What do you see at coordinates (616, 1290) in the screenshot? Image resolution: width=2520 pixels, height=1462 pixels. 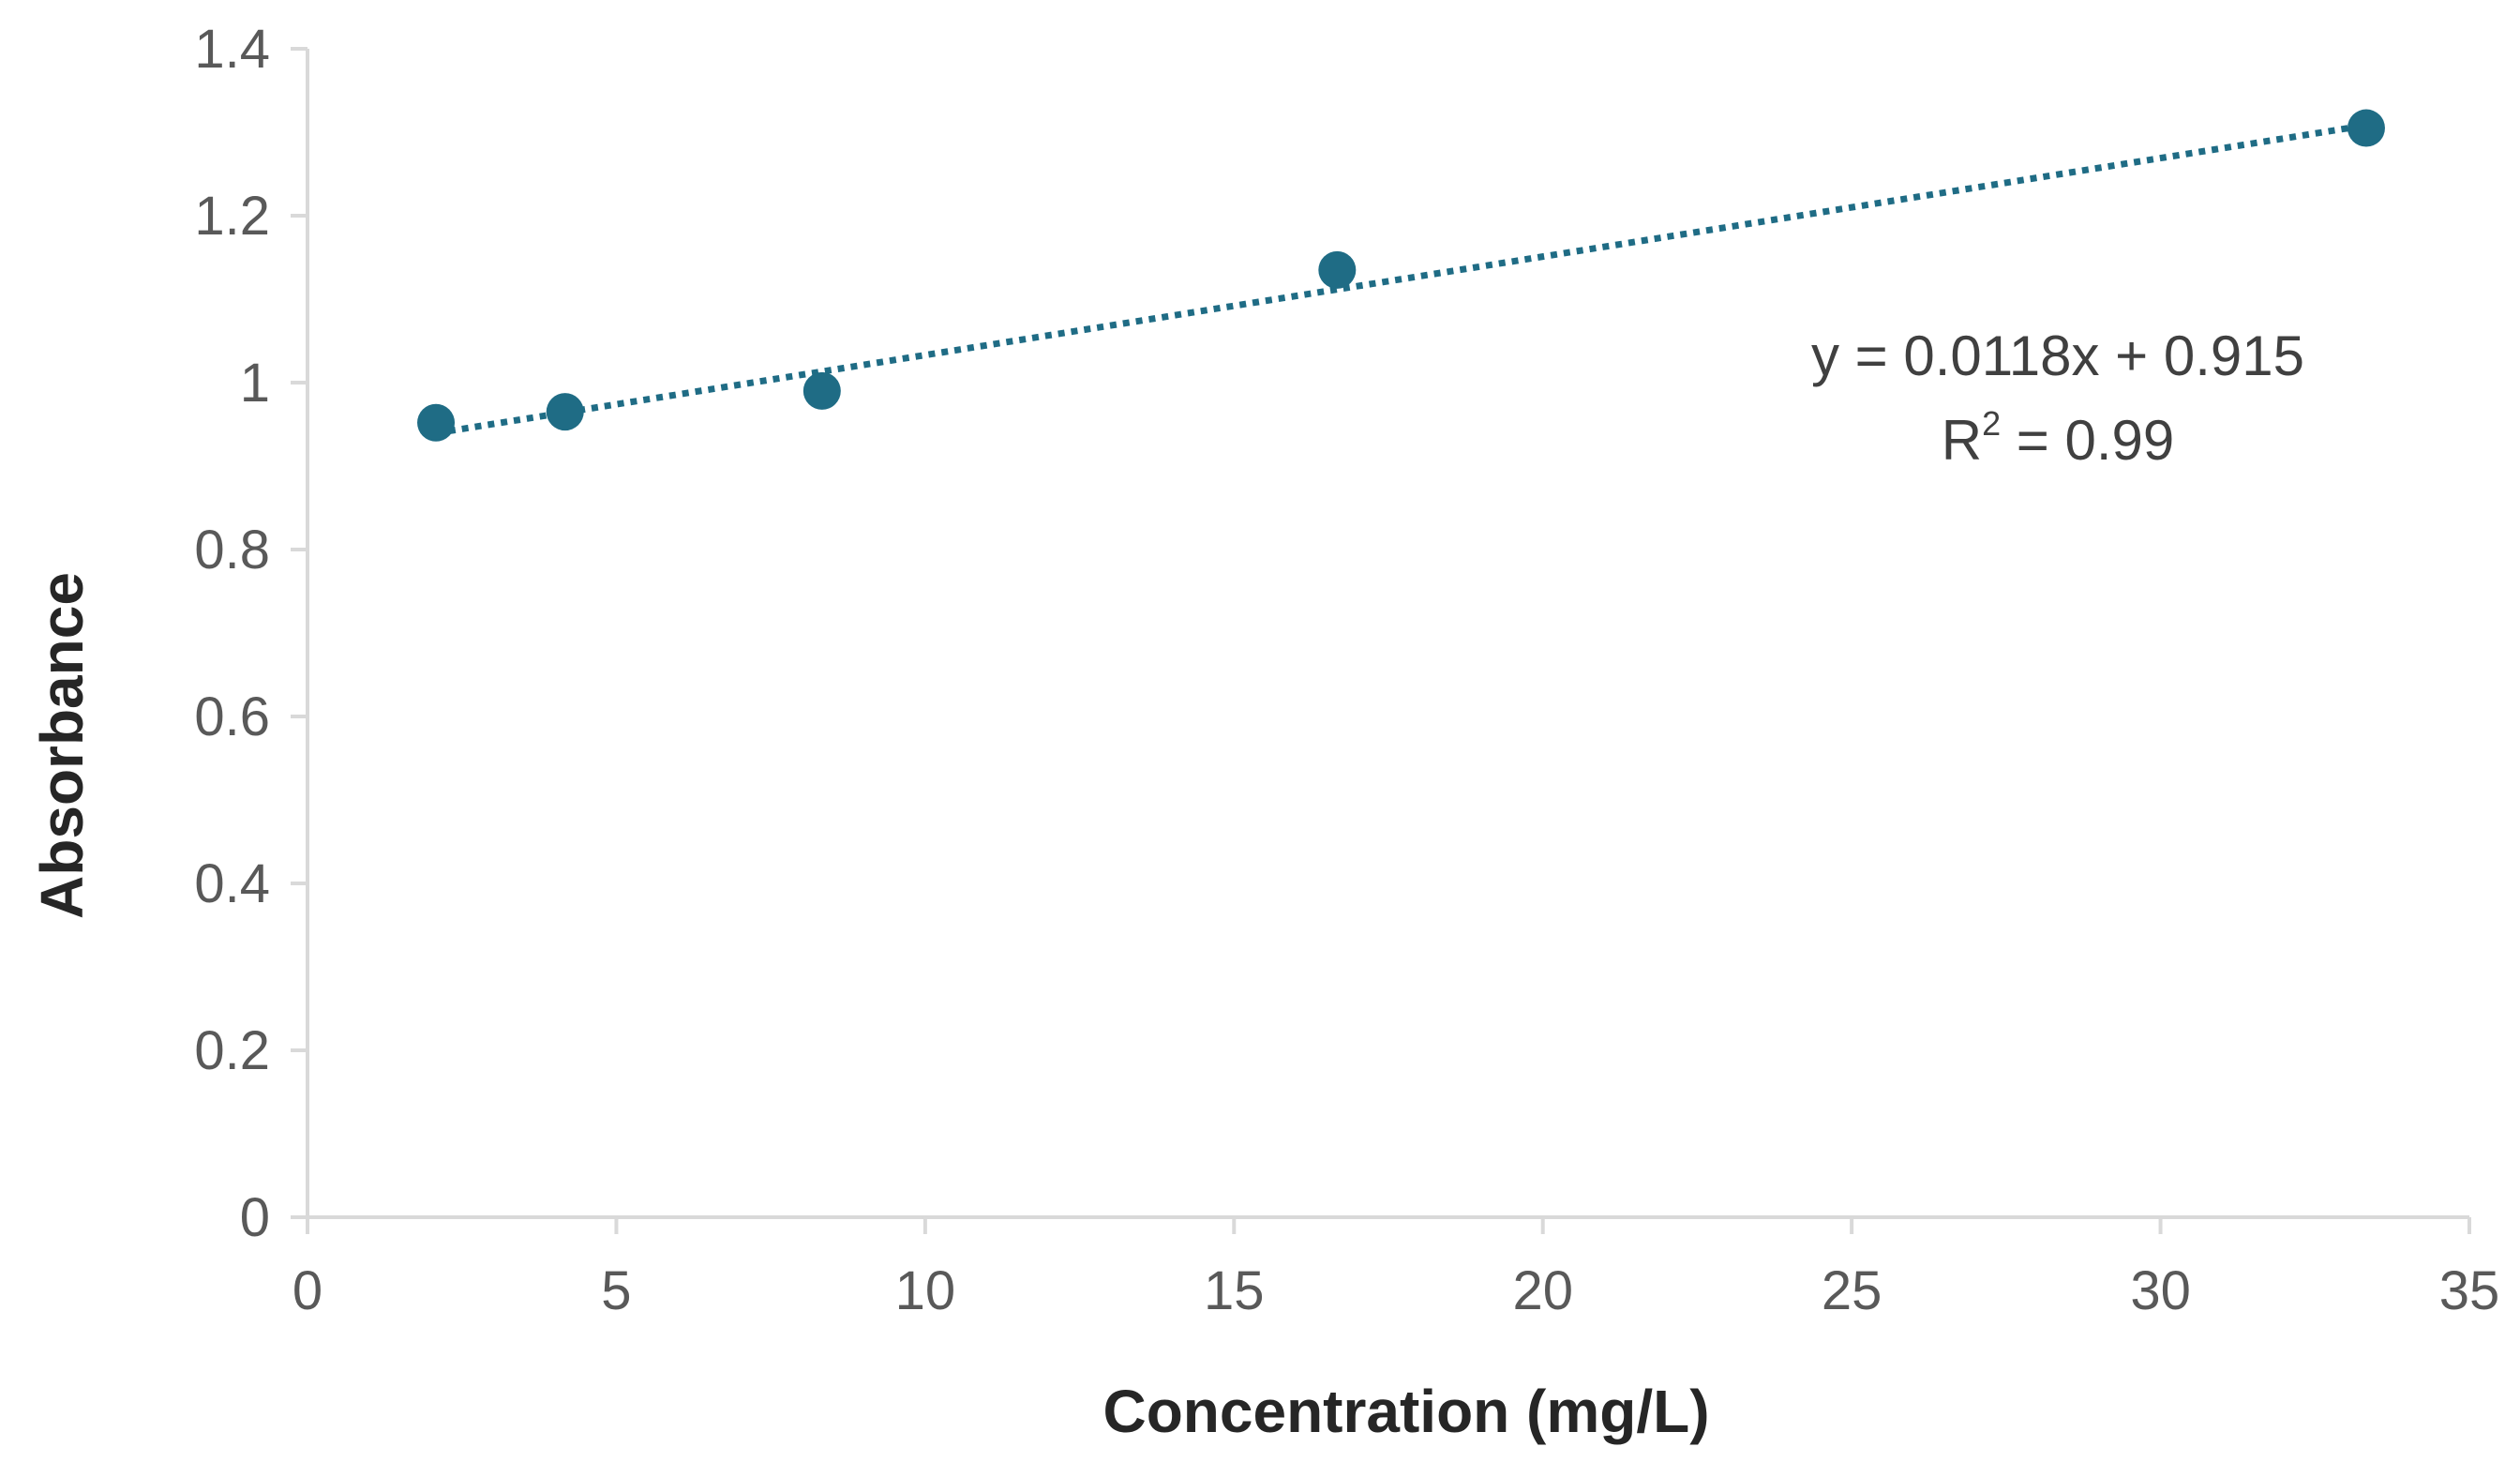 I see `x-tick-label: 5` at bounding box center [616, 1290].